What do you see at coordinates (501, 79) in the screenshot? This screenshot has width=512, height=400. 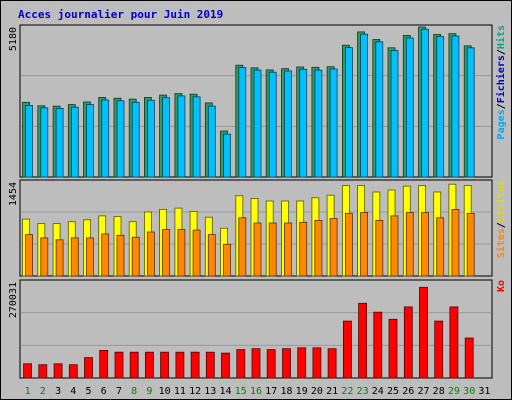 I see `legend-entry-top-2: Fichiers` at bounding box center [501, 79].